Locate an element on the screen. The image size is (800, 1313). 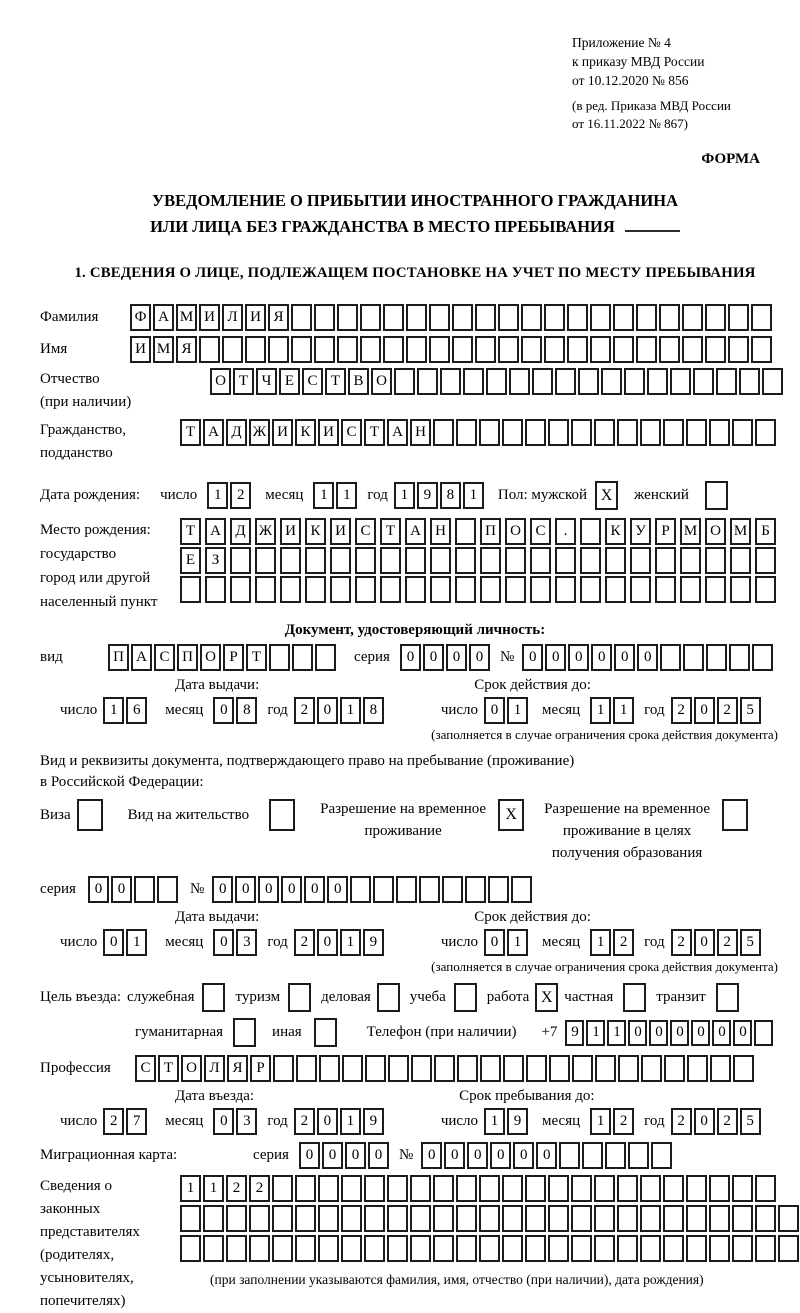
char-cell: Ч is located at coordinates (266, 382).